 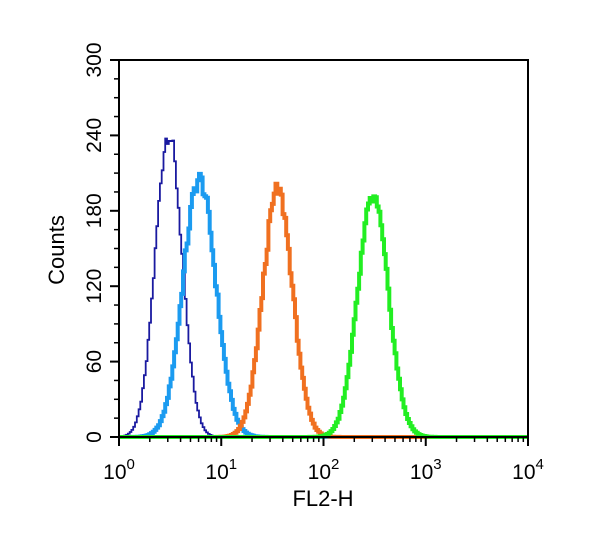 I want to click on y-tick-label: 60, so click(x=94, y=361).